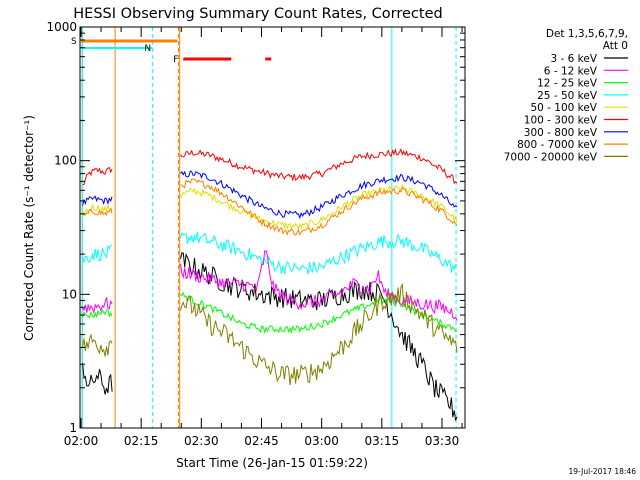 Image resolution: width=640 pixels, height=480 pixels. Describe the element at coordinates (557, 145) in the screenshot. I see `legend-entry-label-7: 800 - 7000 keV` at that location.